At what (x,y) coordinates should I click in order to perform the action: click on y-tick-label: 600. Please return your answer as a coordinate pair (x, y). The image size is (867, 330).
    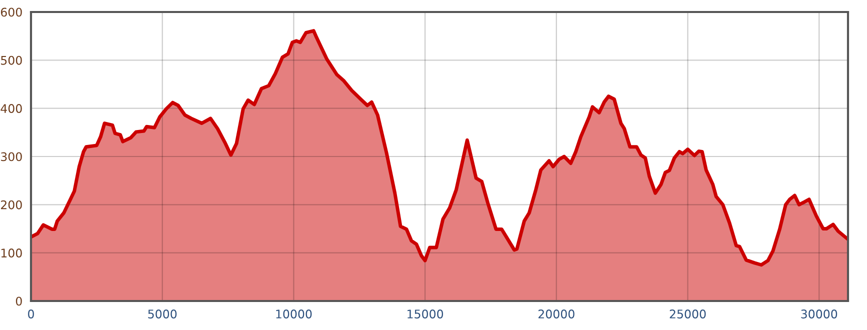
    Looking at the image, I should click on (11, 12).